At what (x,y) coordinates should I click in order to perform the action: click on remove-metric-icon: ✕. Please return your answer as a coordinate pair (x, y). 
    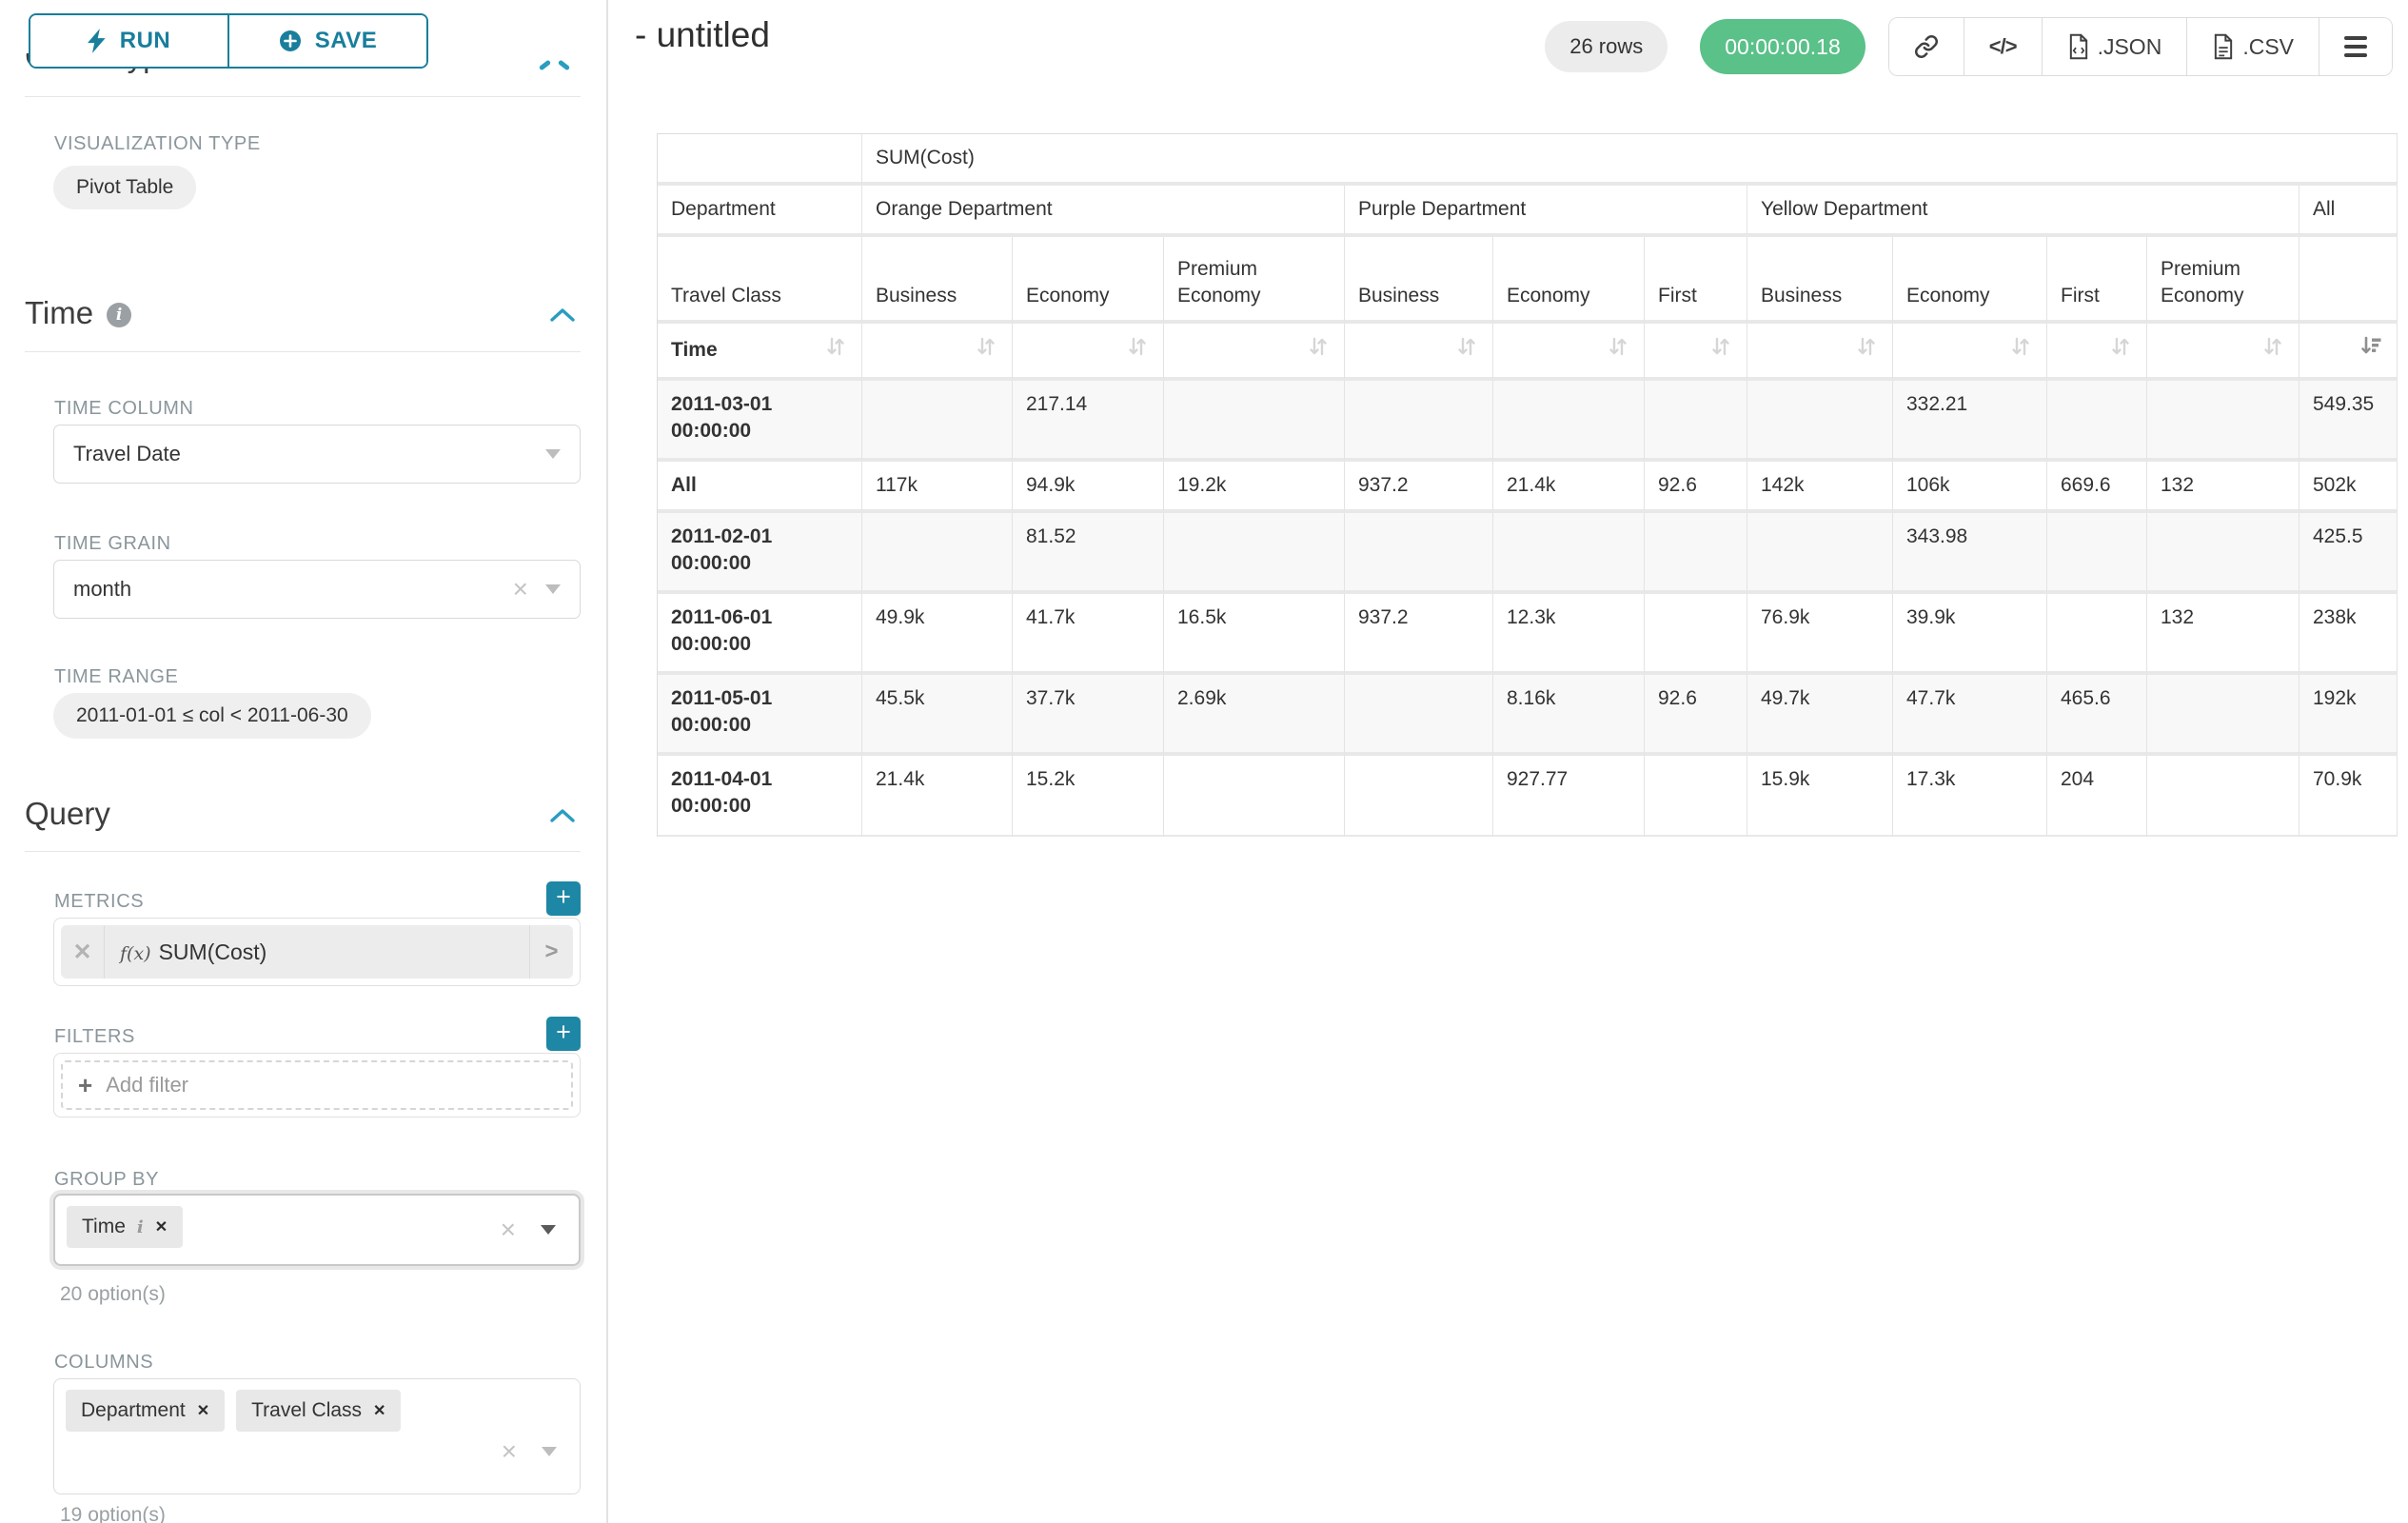
    Looking at the image, I should click on (83, 952).